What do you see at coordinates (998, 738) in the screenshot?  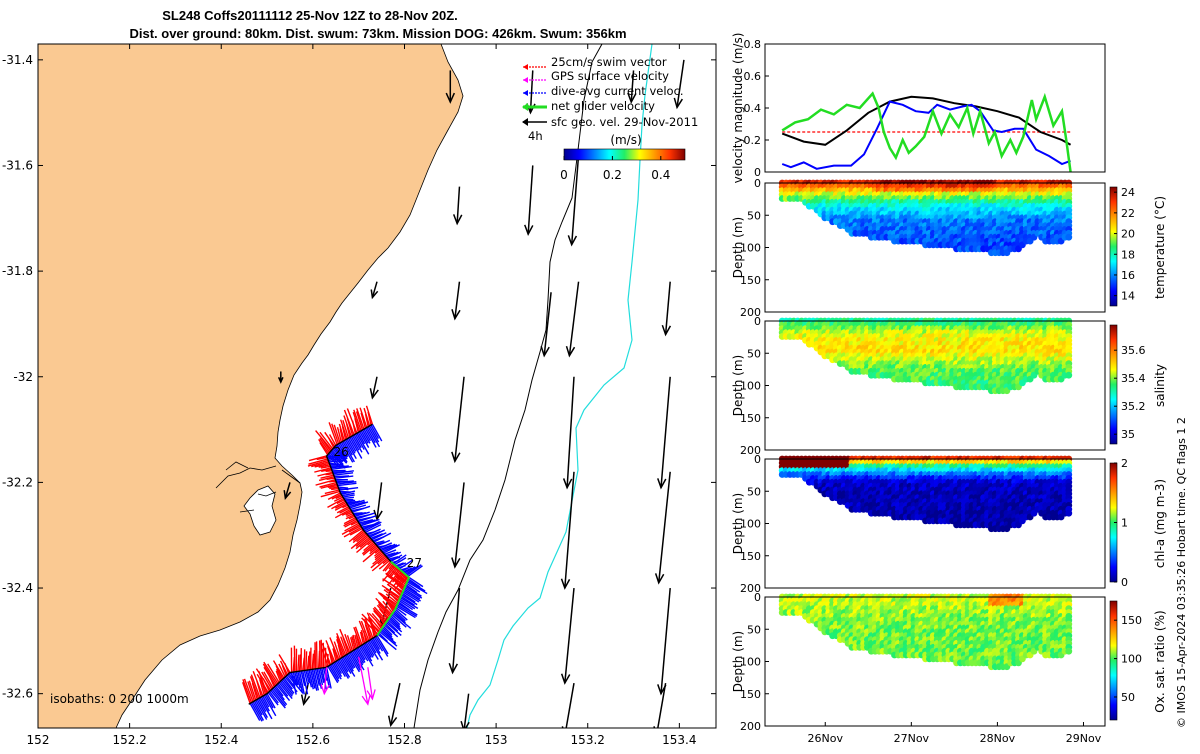 I see `time-xtick-label: 28Nov` at bounding box center [998, 738].